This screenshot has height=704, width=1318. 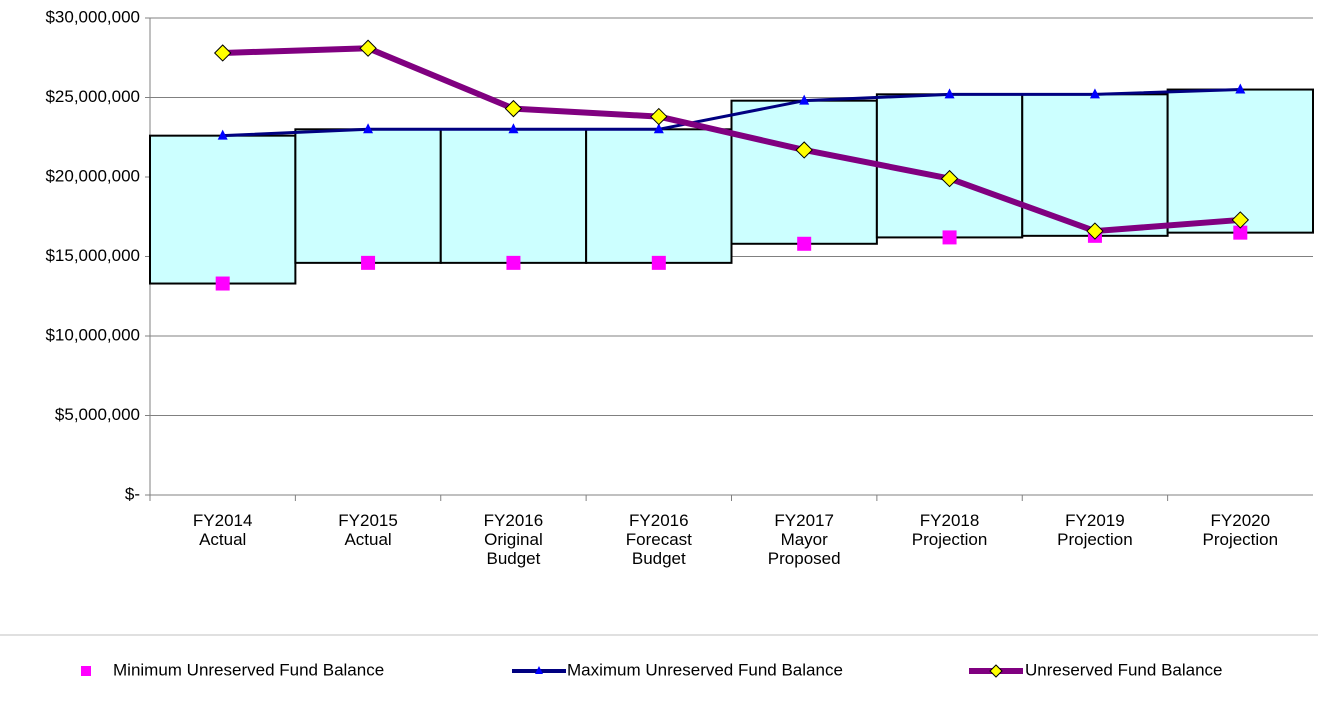 What do you see at coordinates (92, 16) in the screenshot?
I see `y-tick-label: $30,000,000` at bounding box center [92, 16].